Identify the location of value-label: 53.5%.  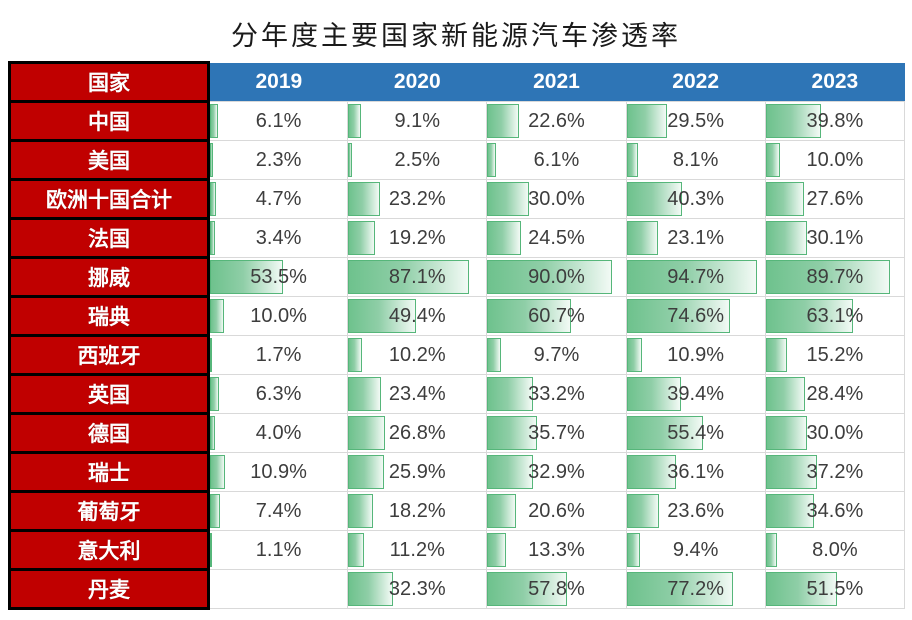
(278, 276).